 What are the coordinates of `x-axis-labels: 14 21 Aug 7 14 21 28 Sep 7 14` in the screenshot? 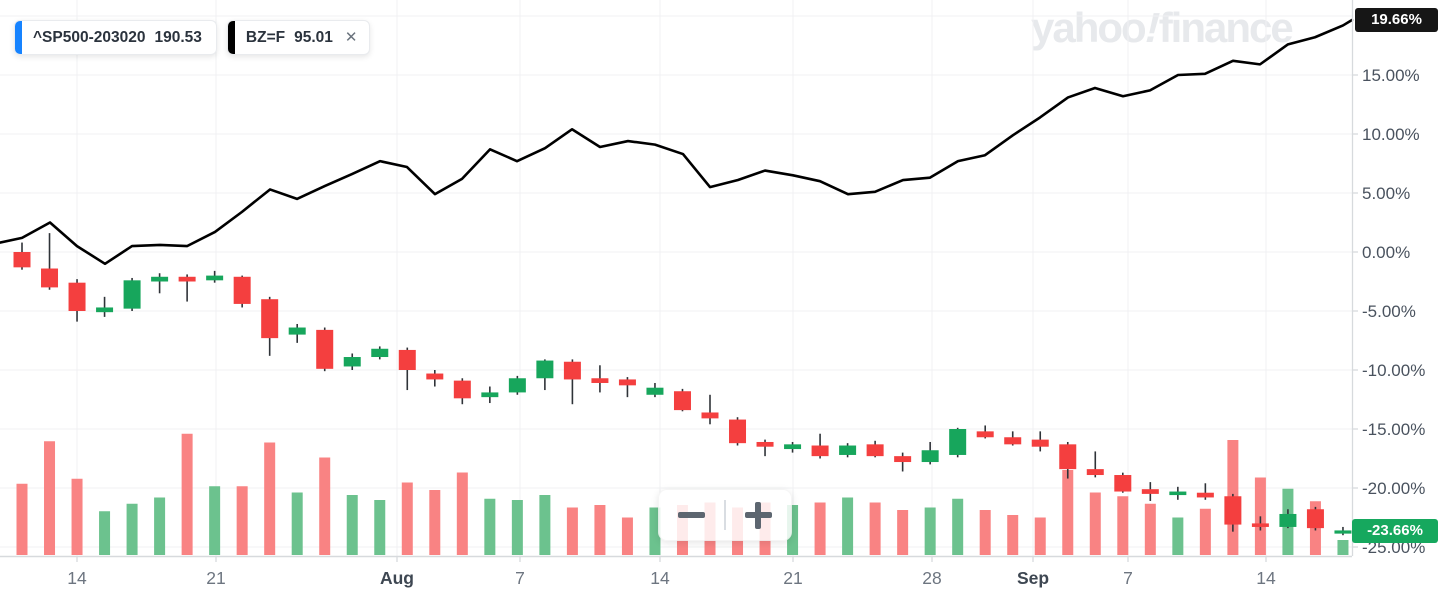 It's located at (671, 578).